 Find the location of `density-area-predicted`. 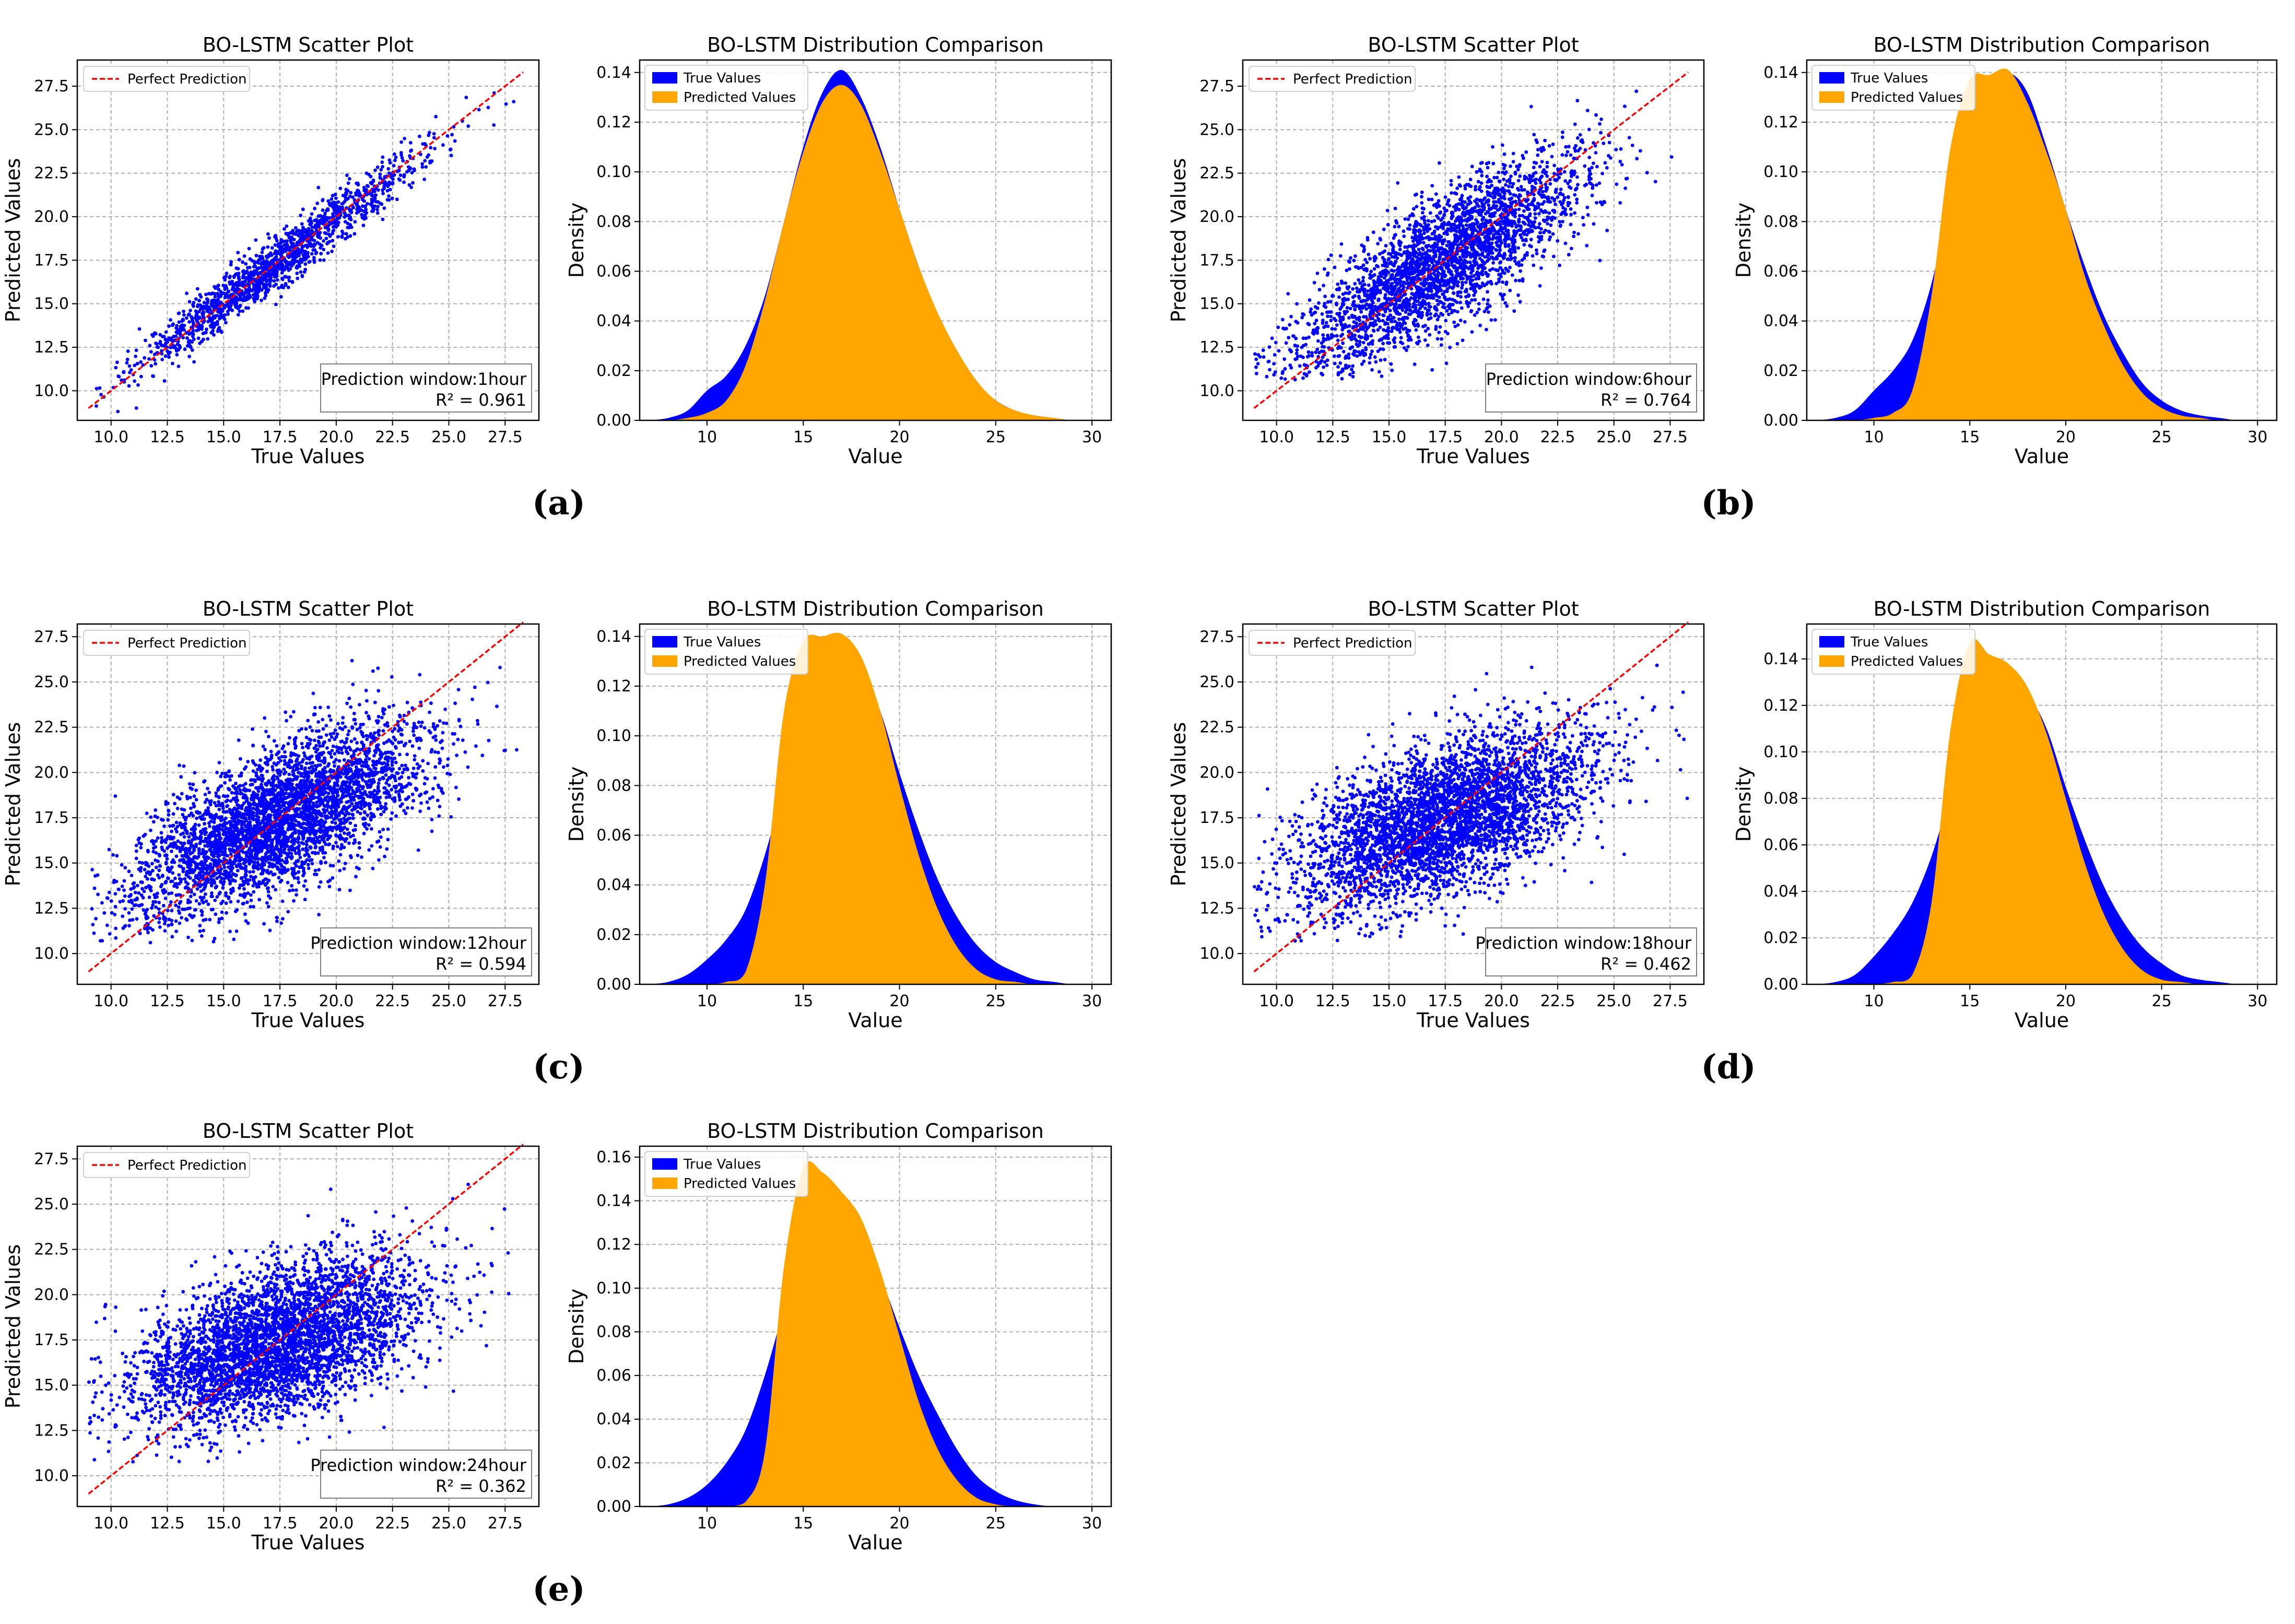

density-area-predicted is located at coordinates (871, 252).